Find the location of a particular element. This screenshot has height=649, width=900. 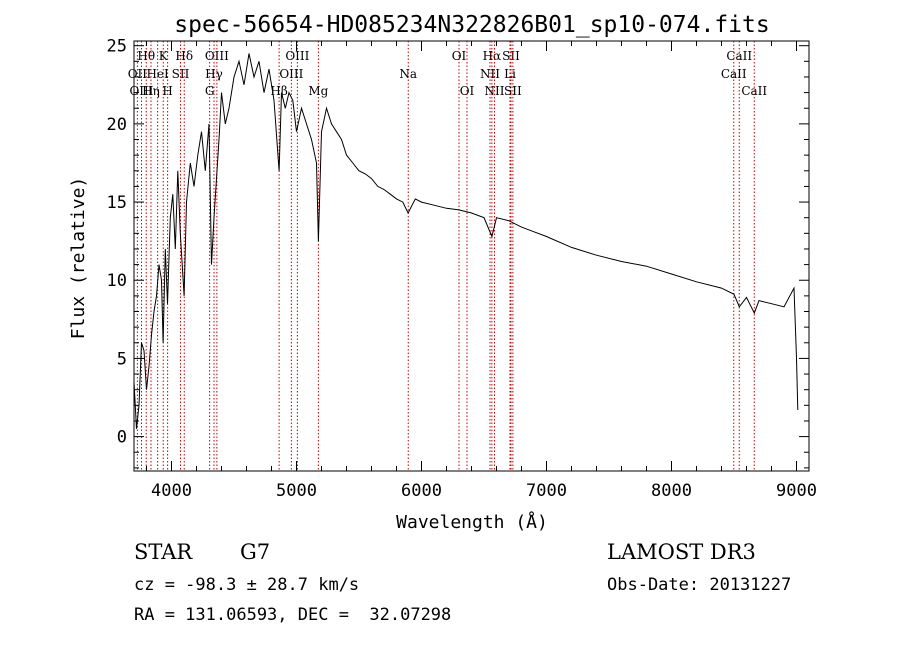

redshift-velocity: cz = -98.3 ± 28.7 km/s is located at coordinates (246, 585).